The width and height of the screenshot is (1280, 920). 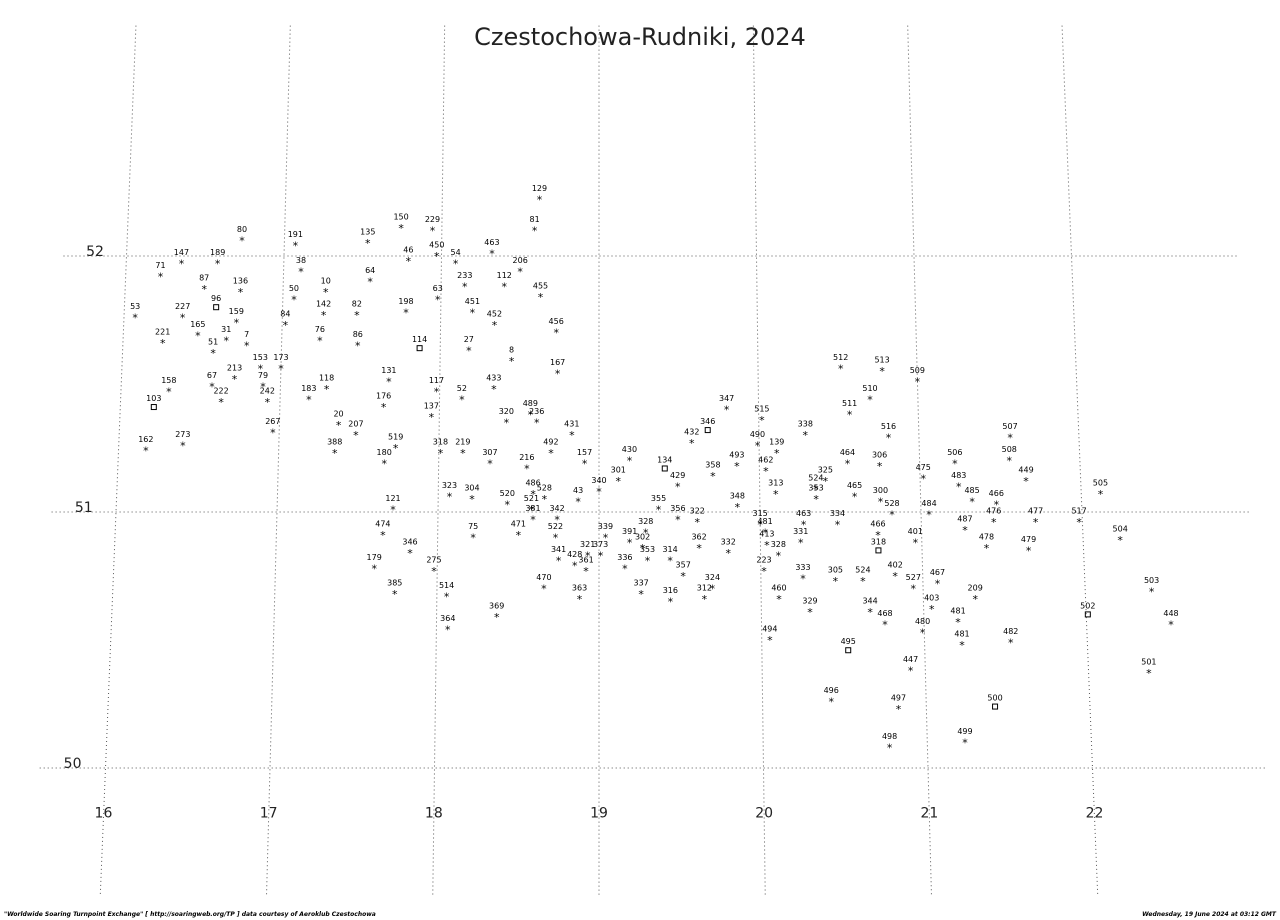 I want to click on turnpoint-label: 318, so click(x=440, y=442).